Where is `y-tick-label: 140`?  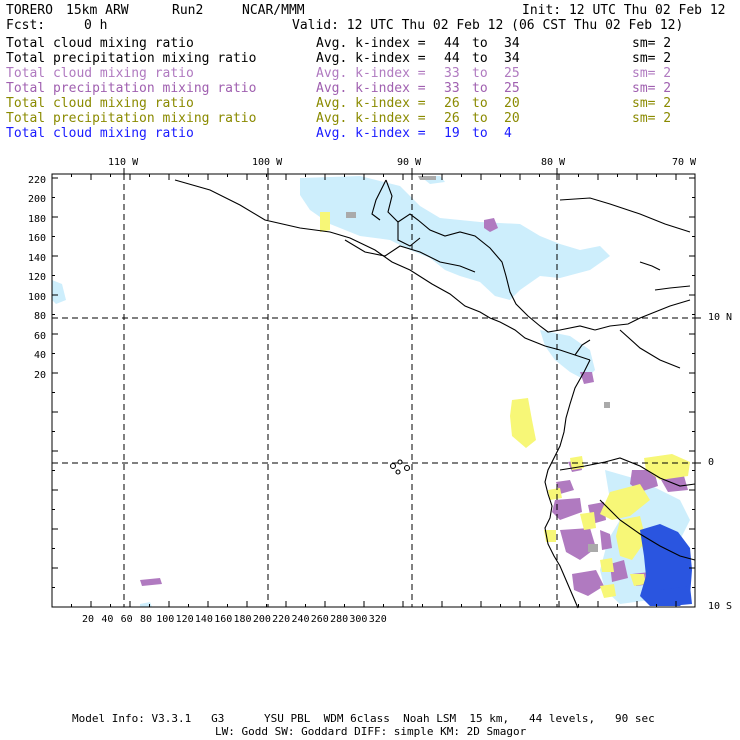
y-tick-label: 140 is located at coordinates (37, 258).